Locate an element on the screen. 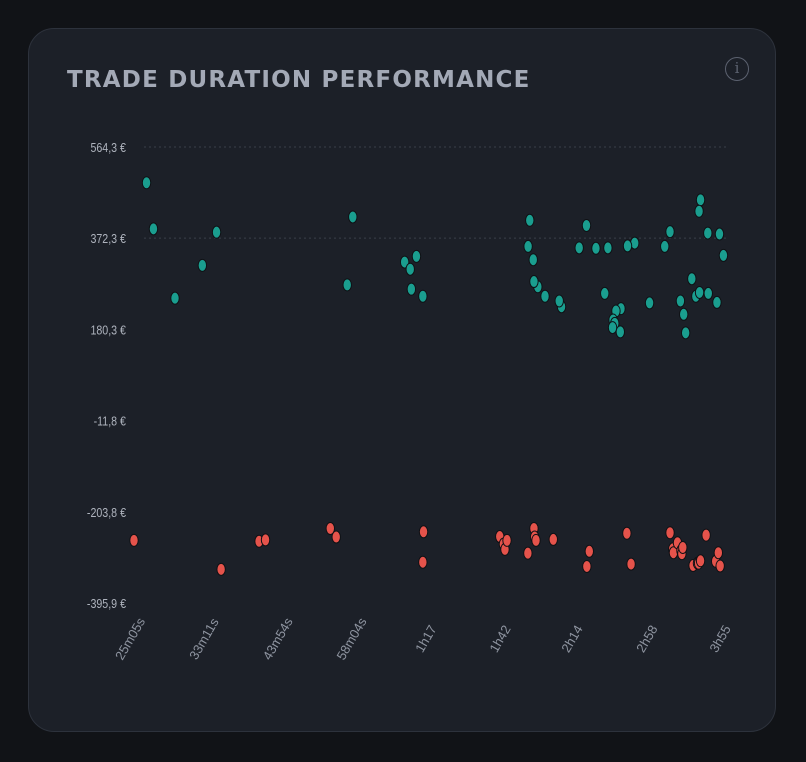  x-tick-label: 33m11s is located at coordinates (204, 638).